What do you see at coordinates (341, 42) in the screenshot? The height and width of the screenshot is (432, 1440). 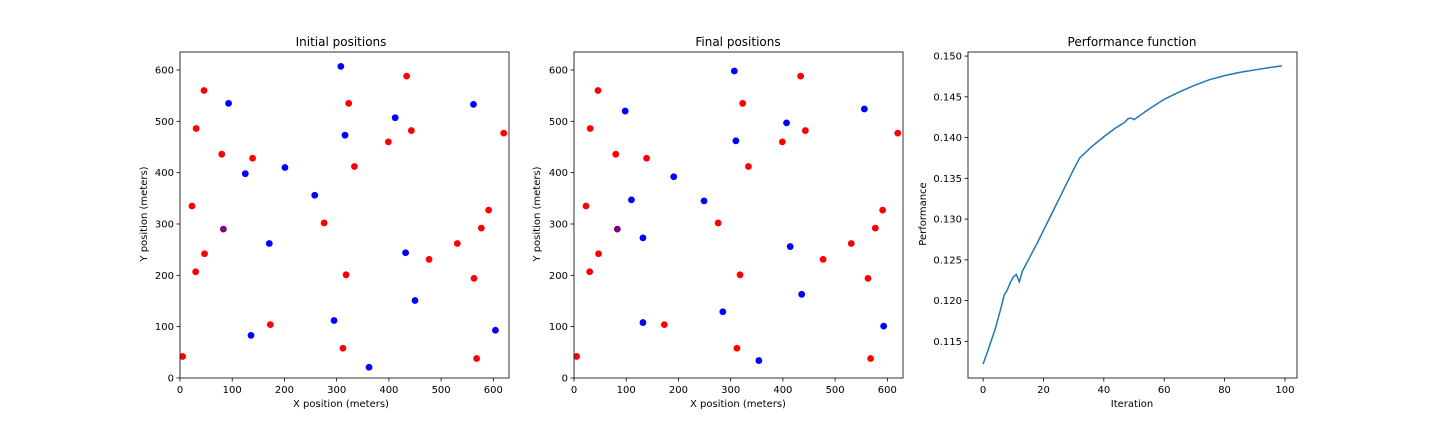 I see `panel-title: Initial positions` at bounding box center [341, 42].